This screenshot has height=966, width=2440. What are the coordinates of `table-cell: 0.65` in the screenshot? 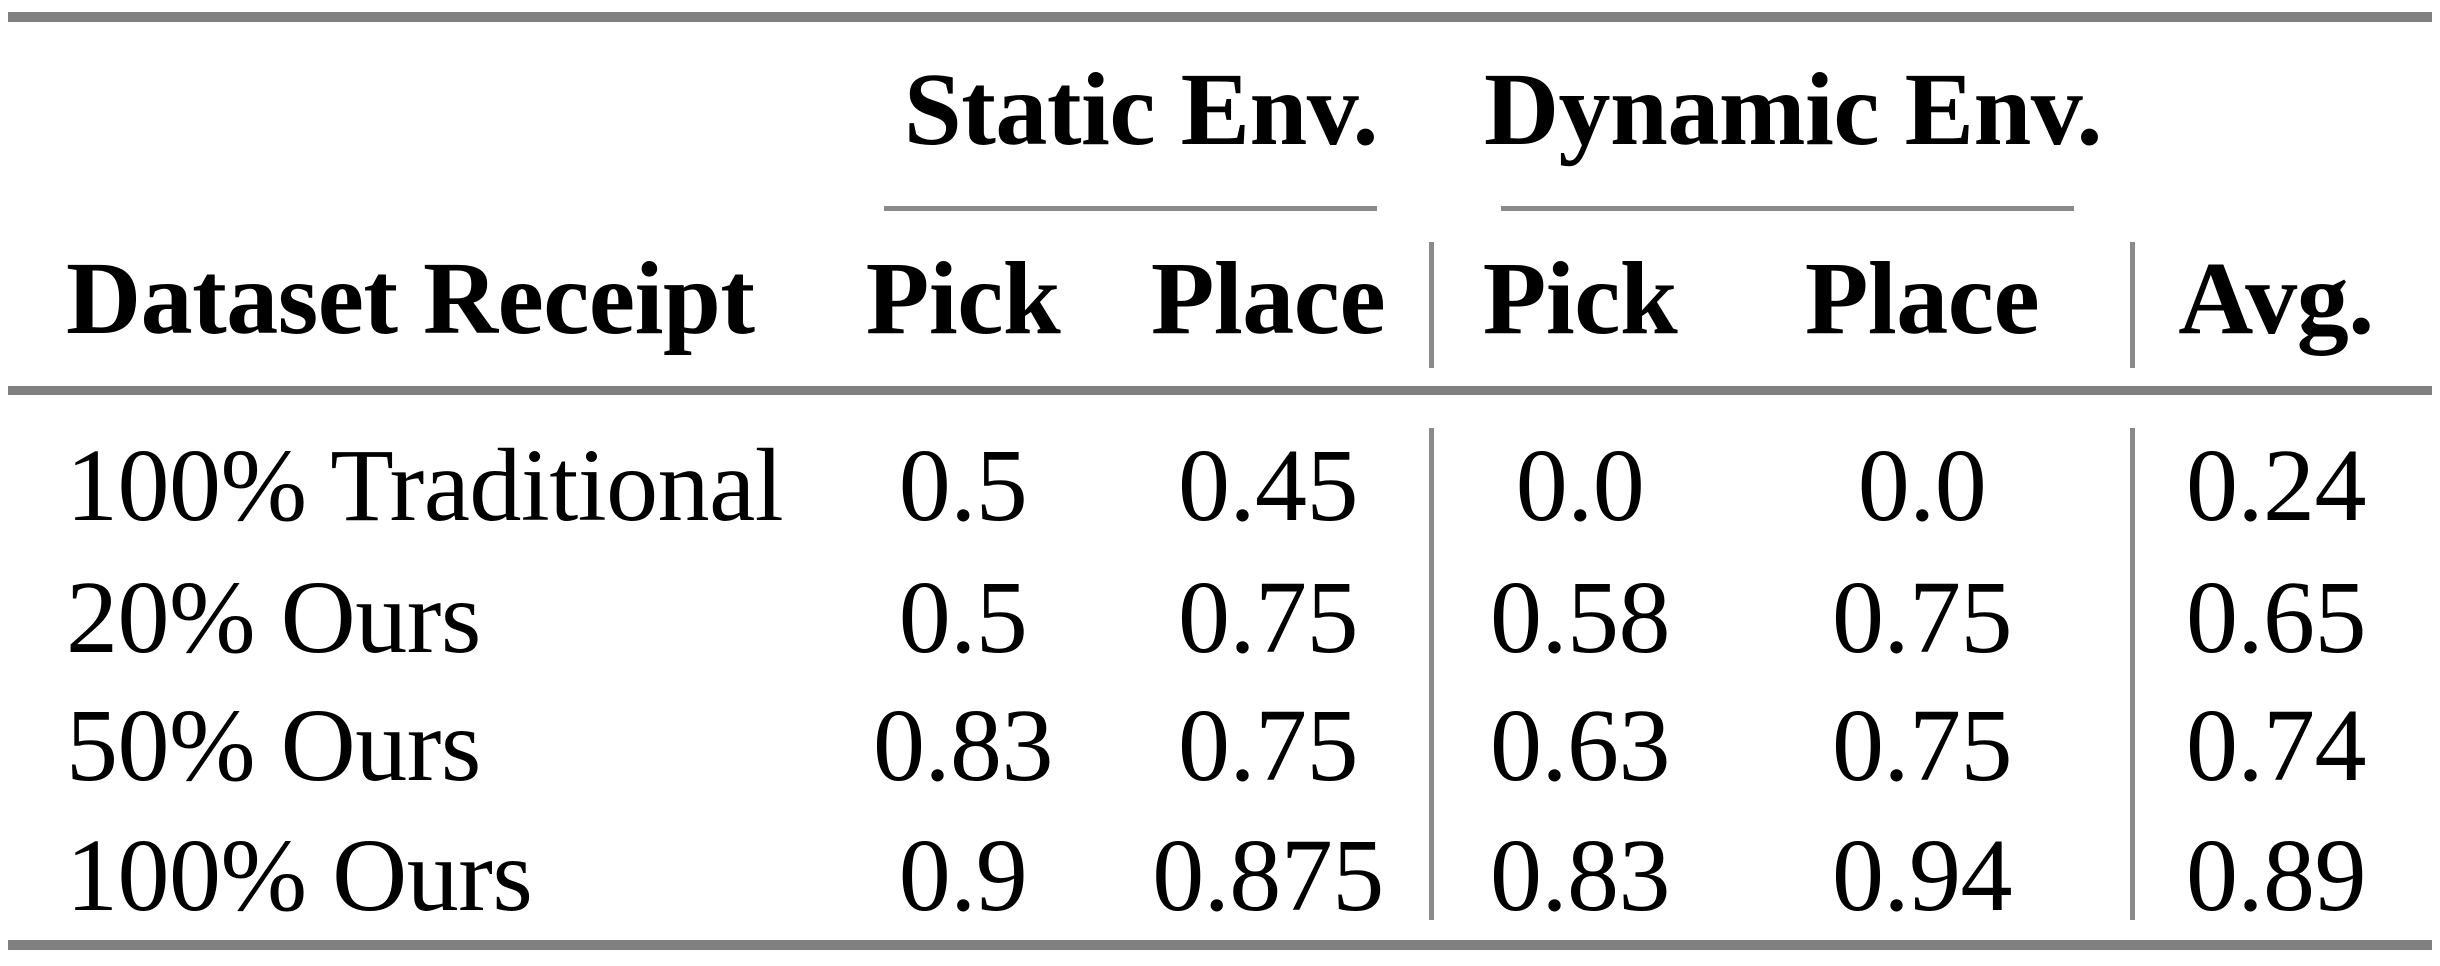 It's located at (2276, 617).